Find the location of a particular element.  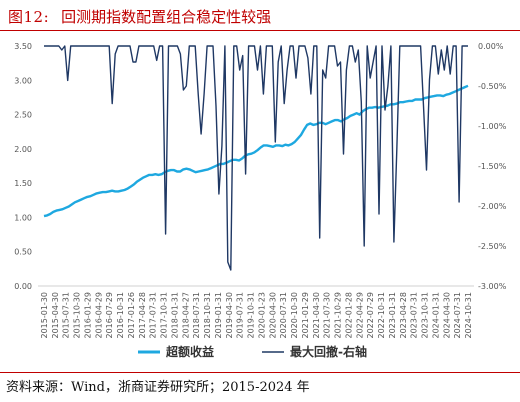

x-tick-label: 2022-04-29 is located at coordinates (359, 315).